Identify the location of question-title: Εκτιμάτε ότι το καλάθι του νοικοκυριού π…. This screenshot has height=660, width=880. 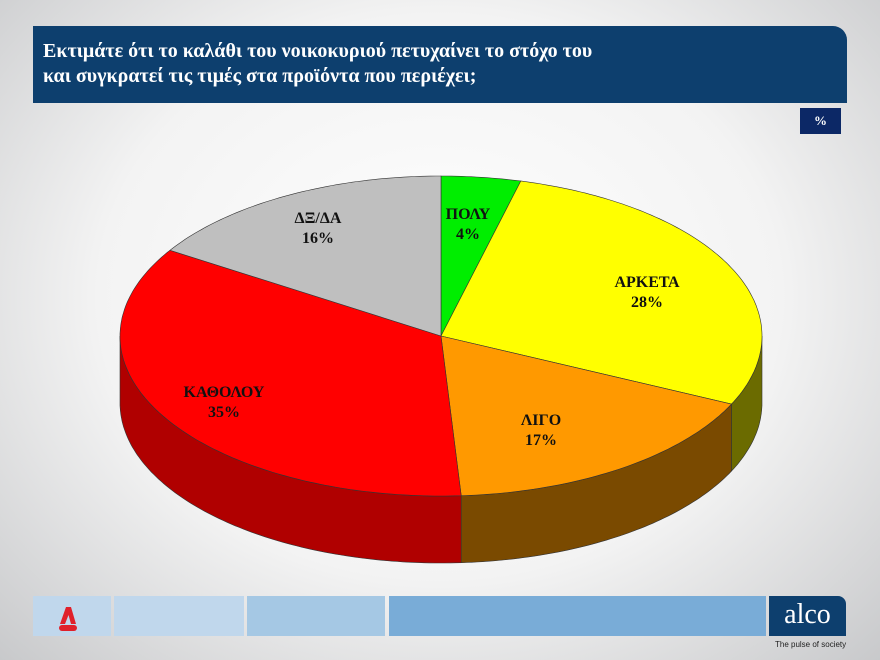
(318, 63).